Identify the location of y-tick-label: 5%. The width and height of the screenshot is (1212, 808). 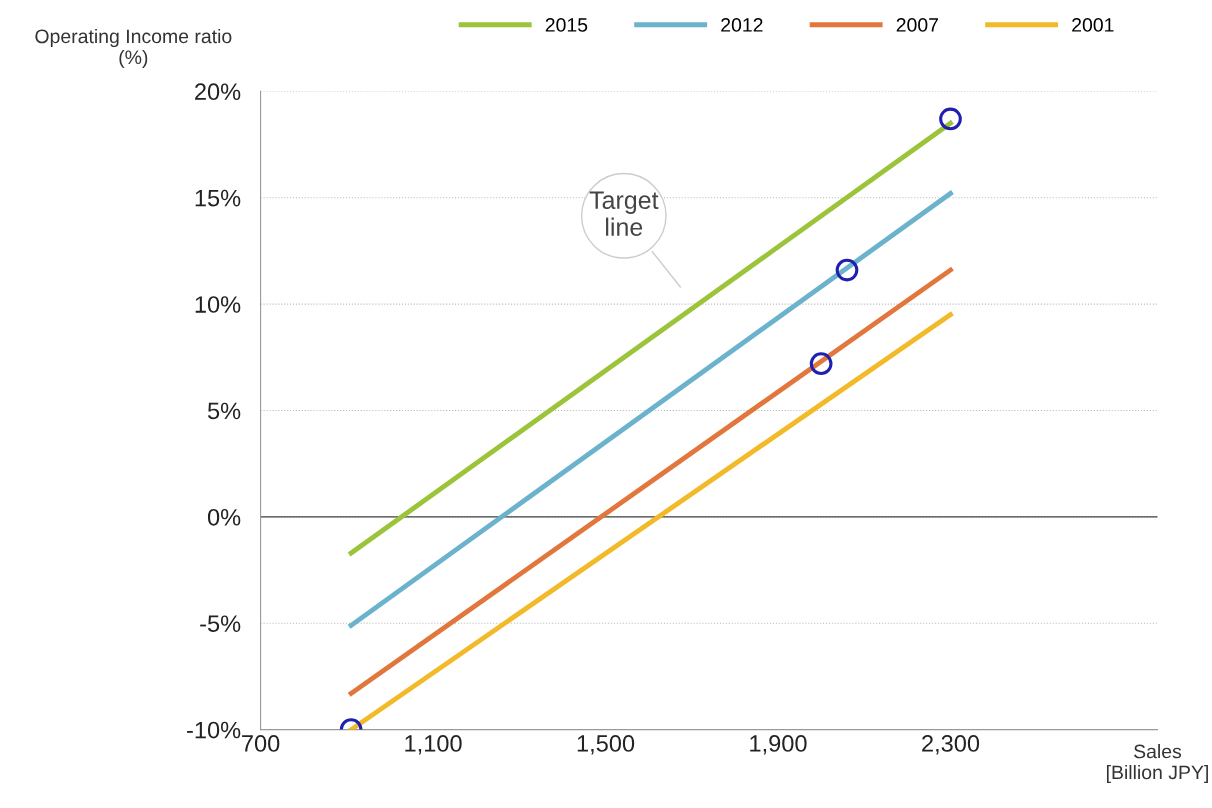
(224, 411).